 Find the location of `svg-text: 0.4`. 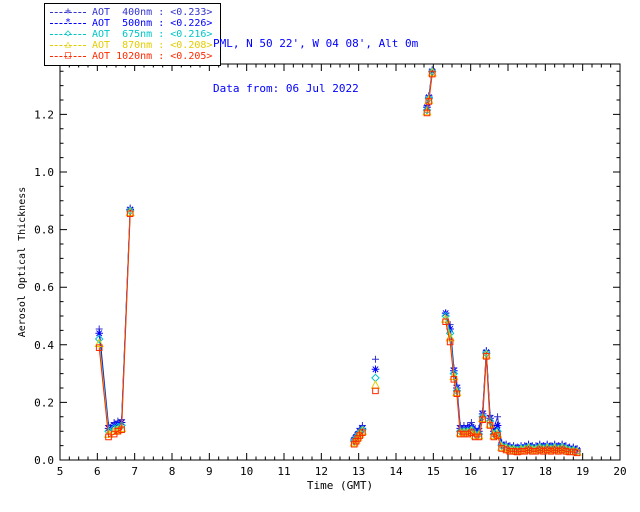

svg-text: 0.4 is located at coordinates (44, 345).